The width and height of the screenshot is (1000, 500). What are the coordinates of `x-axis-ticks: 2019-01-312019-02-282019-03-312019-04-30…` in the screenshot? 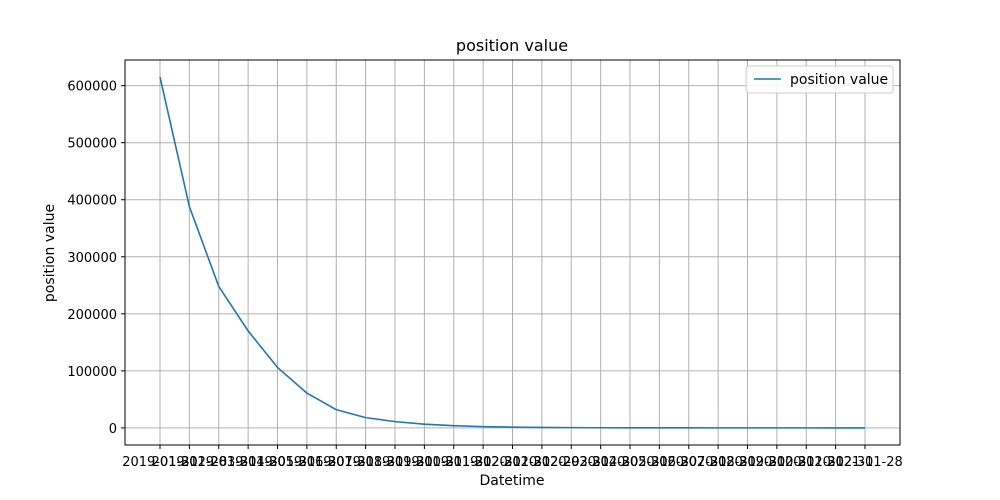 It's located at (512, 457).